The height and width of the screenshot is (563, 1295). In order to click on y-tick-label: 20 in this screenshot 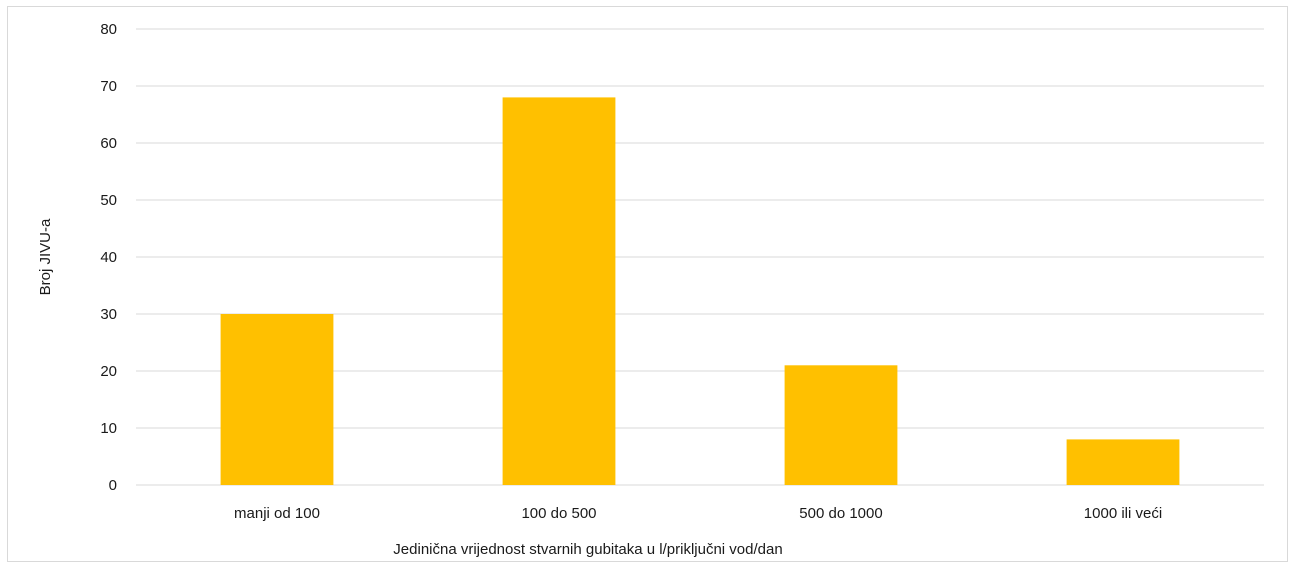, I will do `click(108, 371)`.